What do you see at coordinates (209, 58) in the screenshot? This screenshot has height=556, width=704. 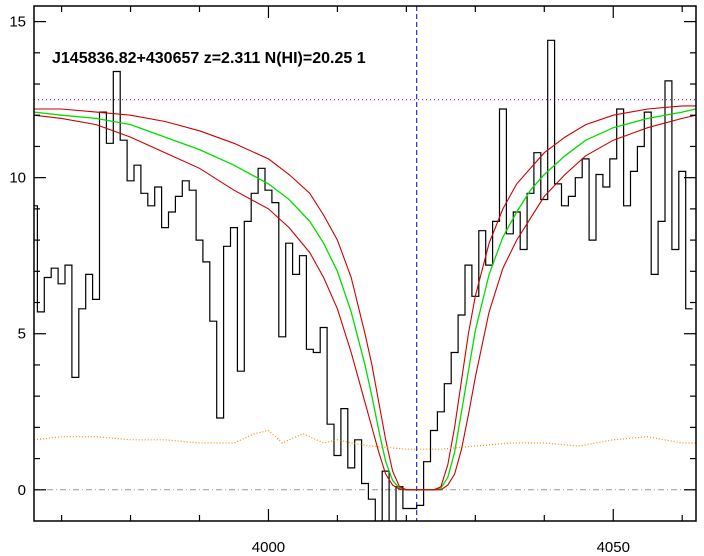 I see `chart-title: J145836.82+430657 z=2.311 N(HI)=20.25 1` at bounding box center [209, 58].